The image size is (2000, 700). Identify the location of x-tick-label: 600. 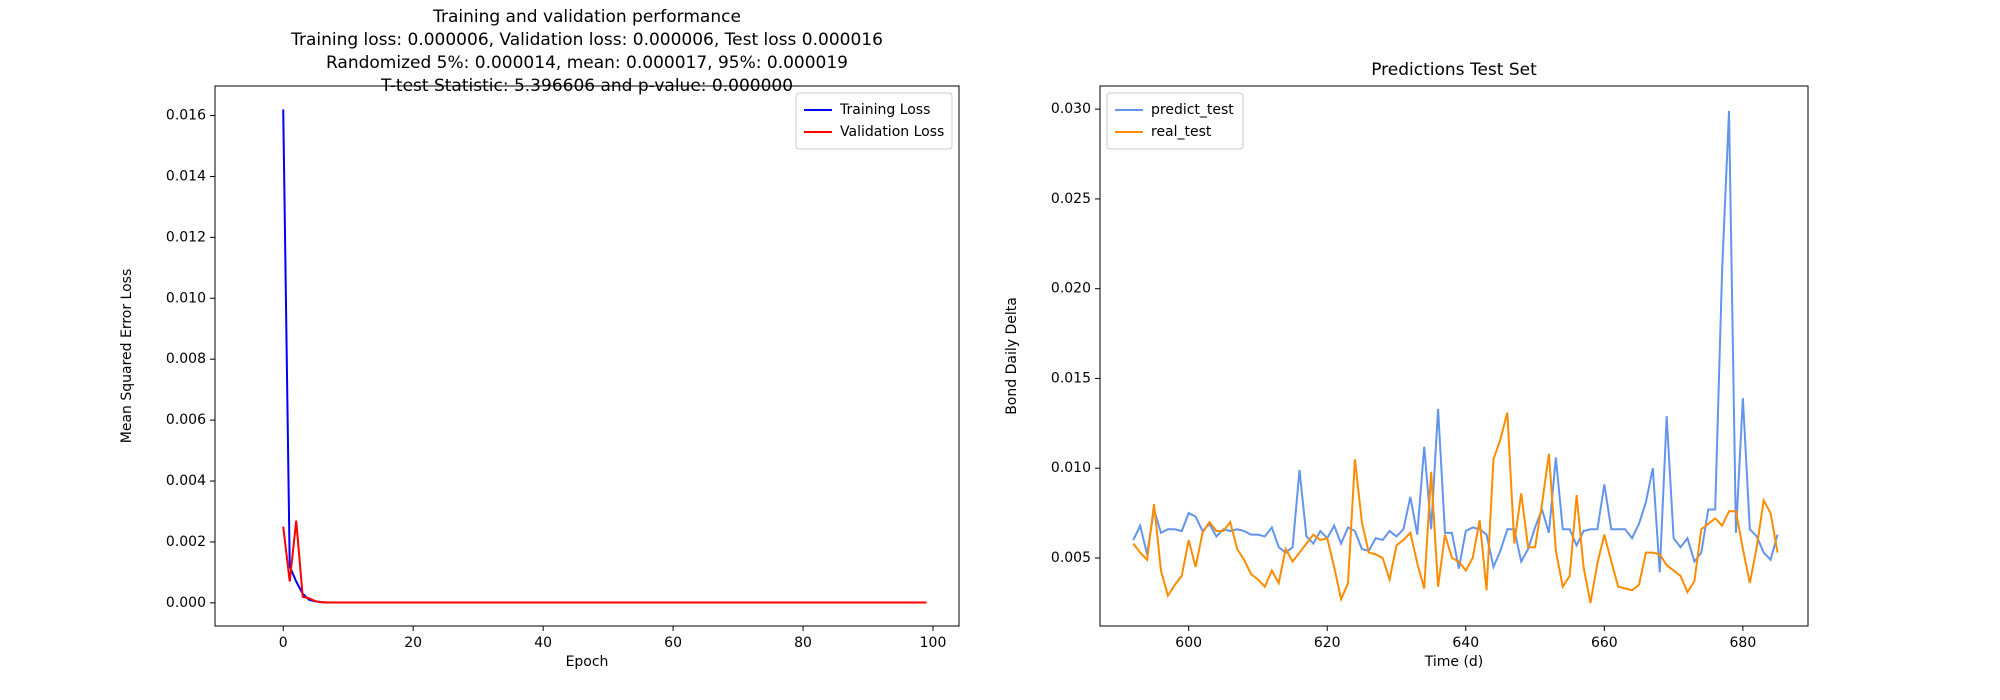
(1188, 643).